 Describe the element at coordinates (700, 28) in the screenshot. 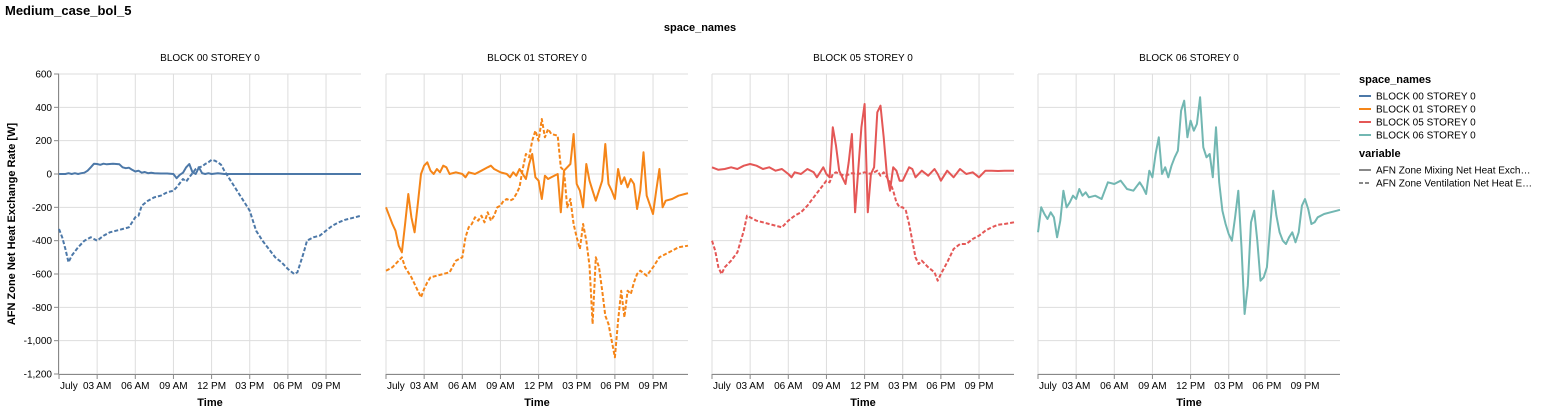

I see `column-header: space_names` at that location.